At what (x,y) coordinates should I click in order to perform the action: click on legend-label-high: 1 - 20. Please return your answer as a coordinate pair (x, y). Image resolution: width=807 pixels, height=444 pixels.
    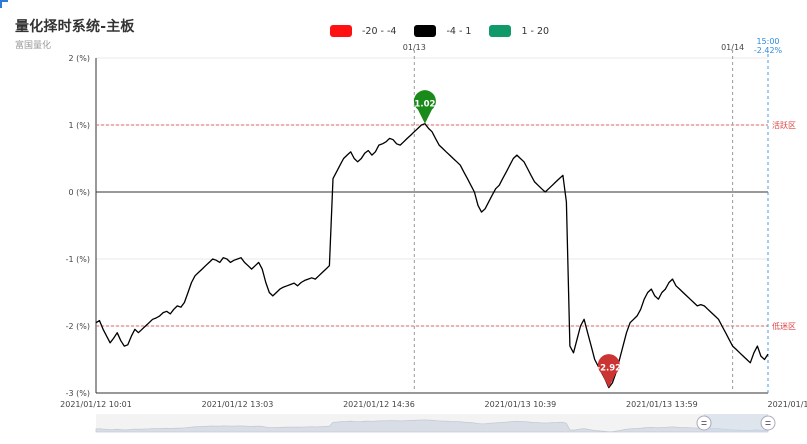
    Looking at the image, I should click on (535, 31).